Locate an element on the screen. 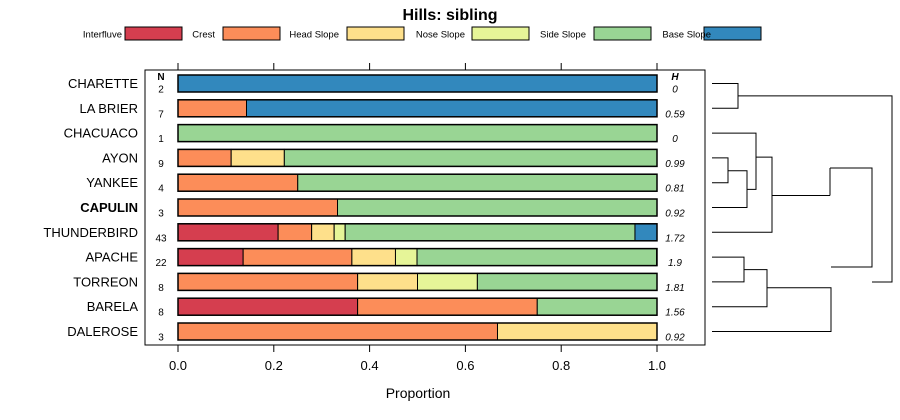 Image resolution: width=900 pixels, height=420 pixels. row-h-torreon: 1.81 is located at coordinates (674, 288).